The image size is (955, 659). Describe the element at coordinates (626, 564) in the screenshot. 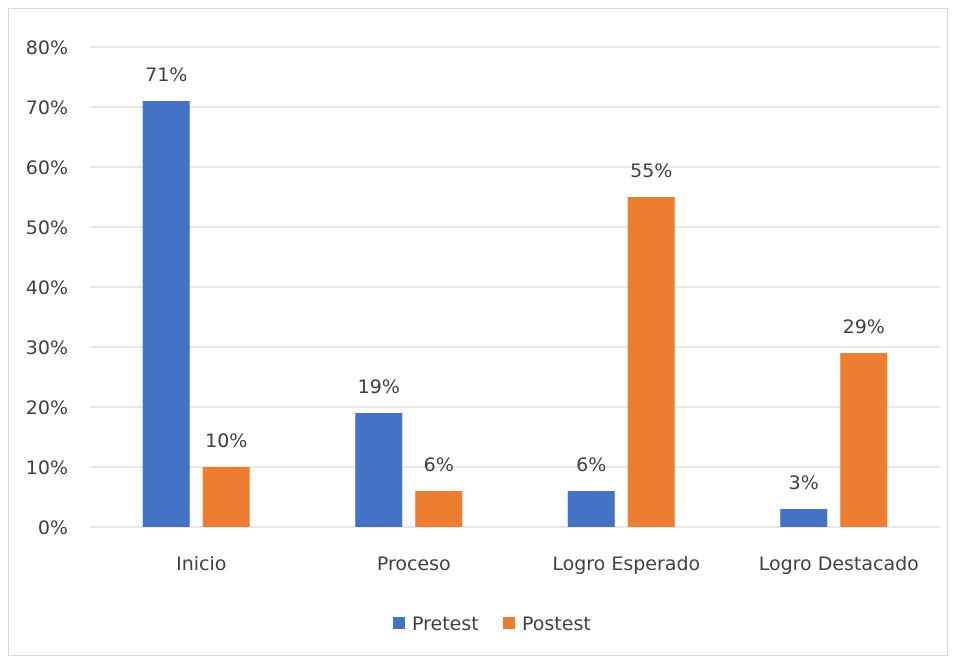

I see `category-label: Logro Esperado` at that location.